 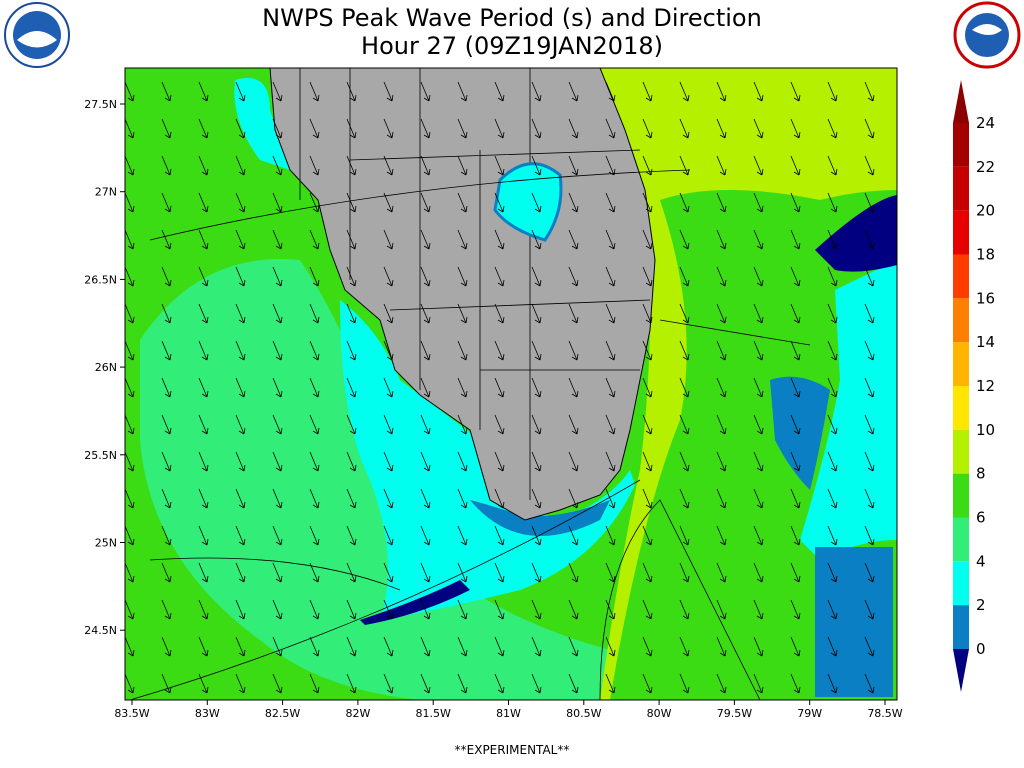 I want to click on x-tick-label: 80.5W, so click(x=583, y=713).